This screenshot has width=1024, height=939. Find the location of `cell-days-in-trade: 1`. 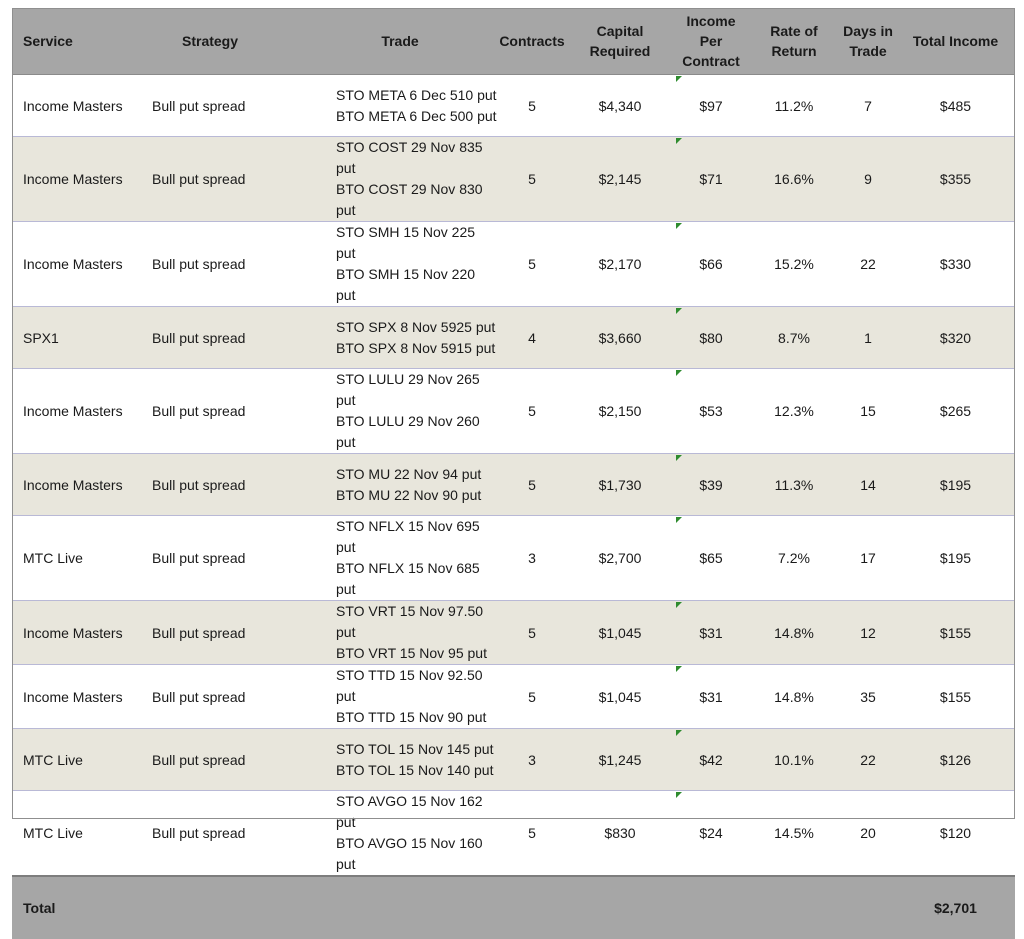

cell-days-in-trade: 1 is located at coordinates (868, 337).